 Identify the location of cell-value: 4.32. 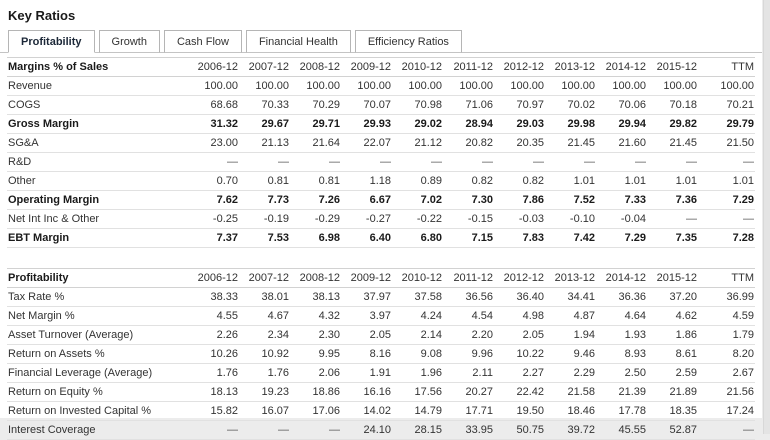
(315, 316).